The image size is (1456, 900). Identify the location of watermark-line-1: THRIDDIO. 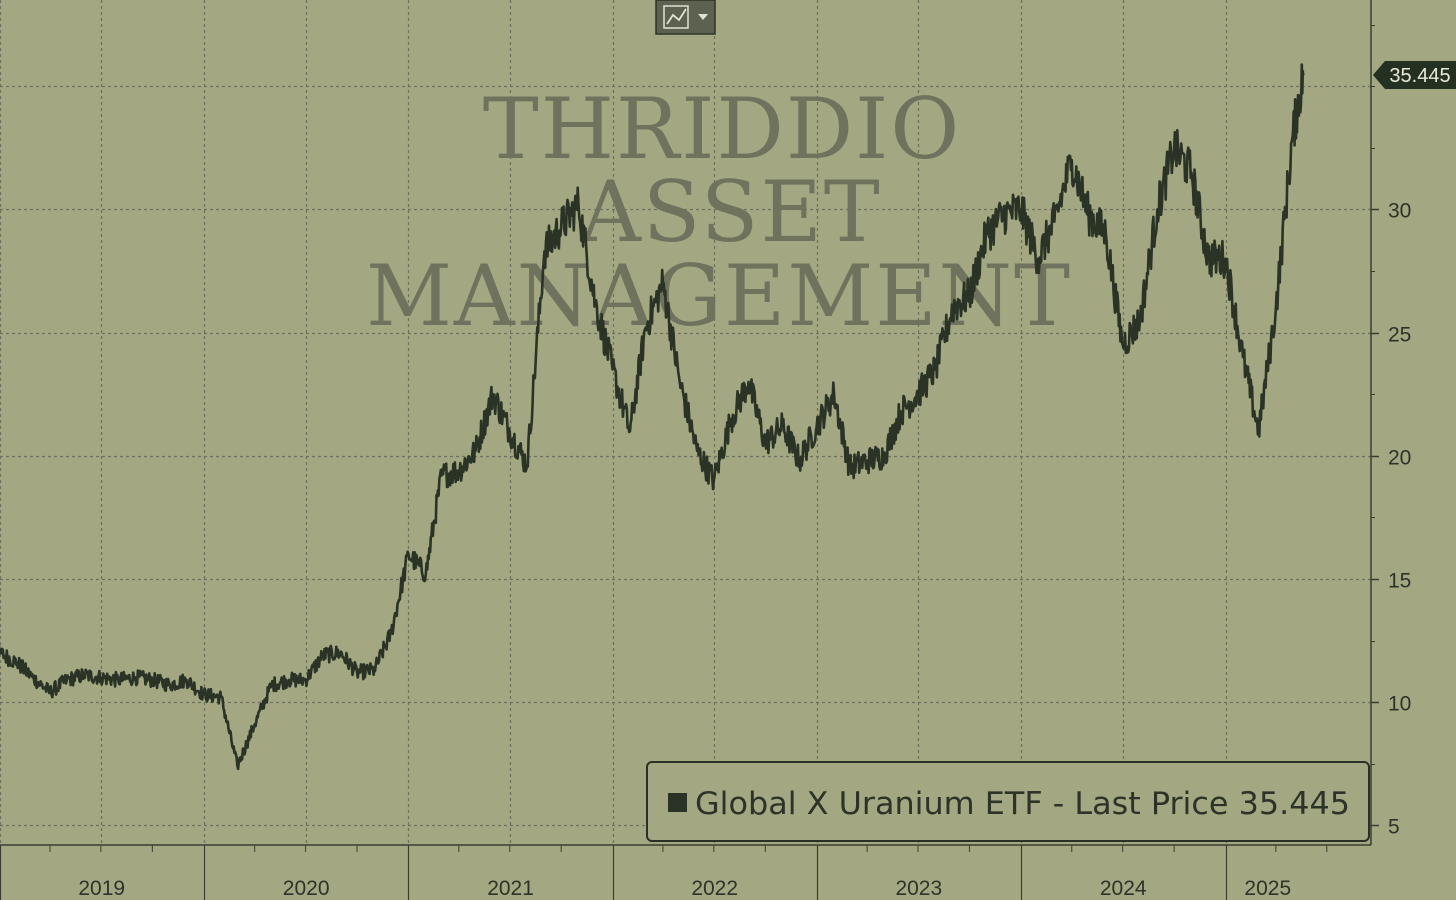
(722, 129).